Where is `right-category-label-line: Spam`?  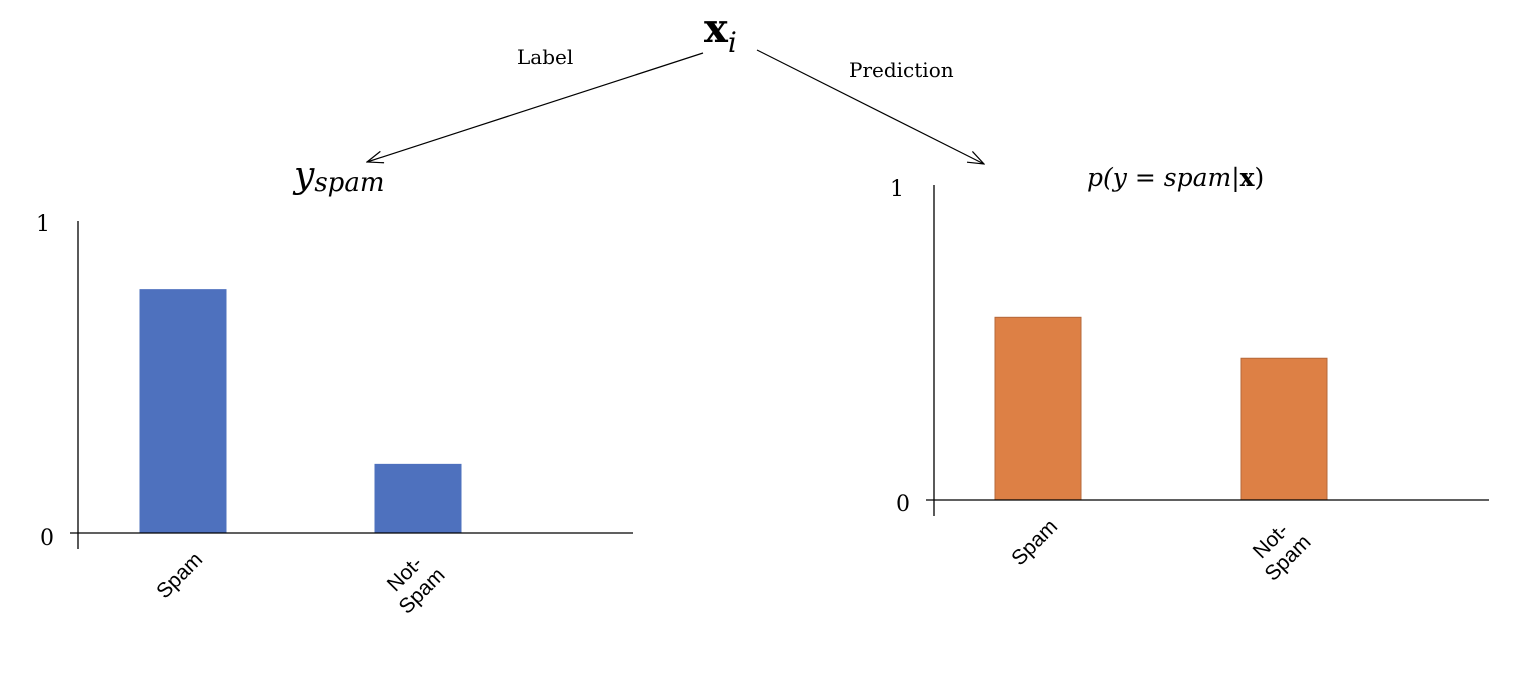 right-category-label-line: Spam is located at coordinates (1034, 542).